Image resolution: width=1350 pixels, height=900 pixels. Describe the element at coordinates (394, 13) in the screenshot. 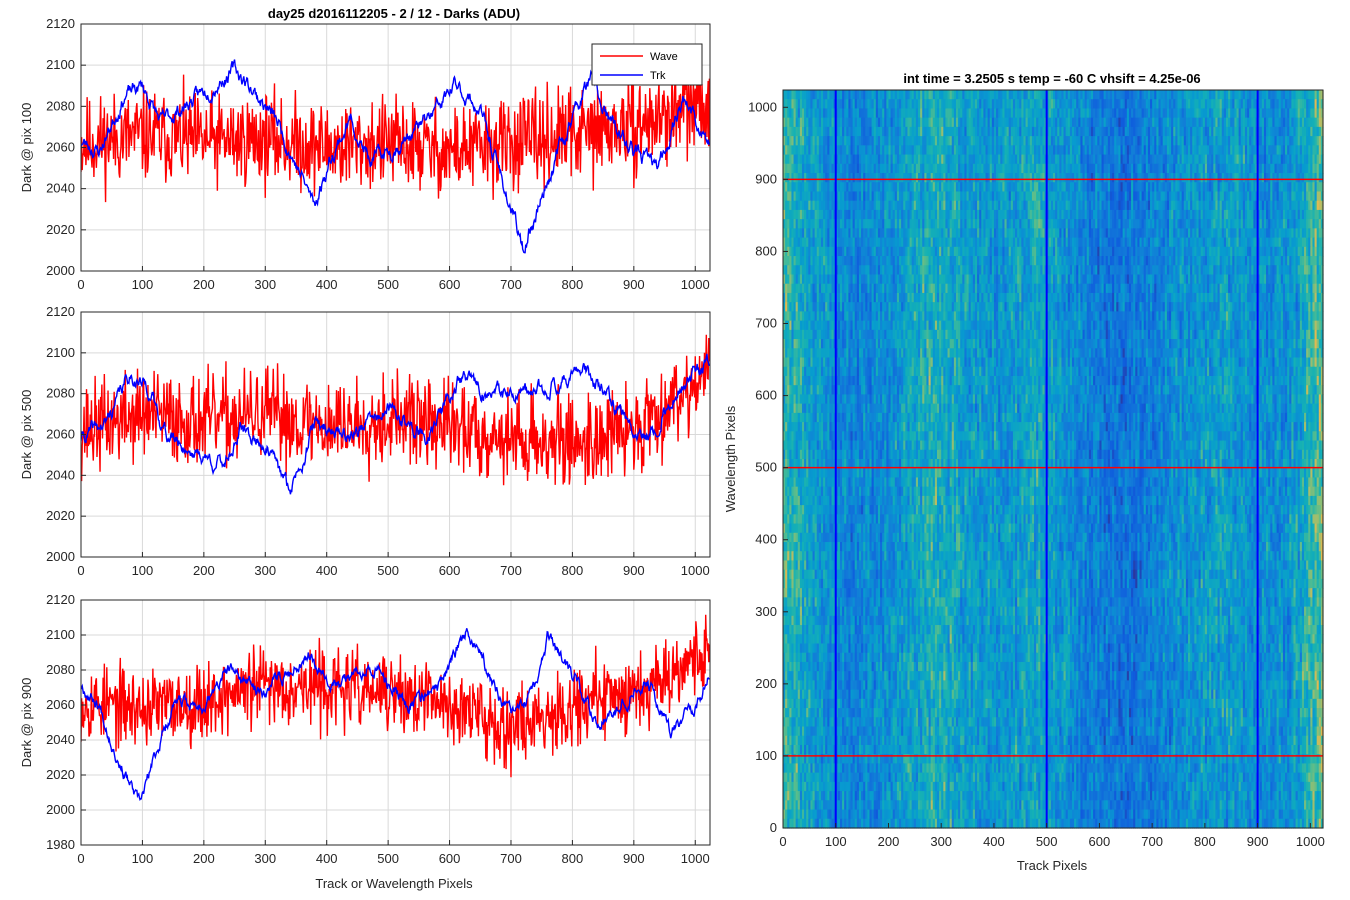

I see `chart-title: day25 d2016112205 - 2 / 12 - Darks (ADU)` at that location.